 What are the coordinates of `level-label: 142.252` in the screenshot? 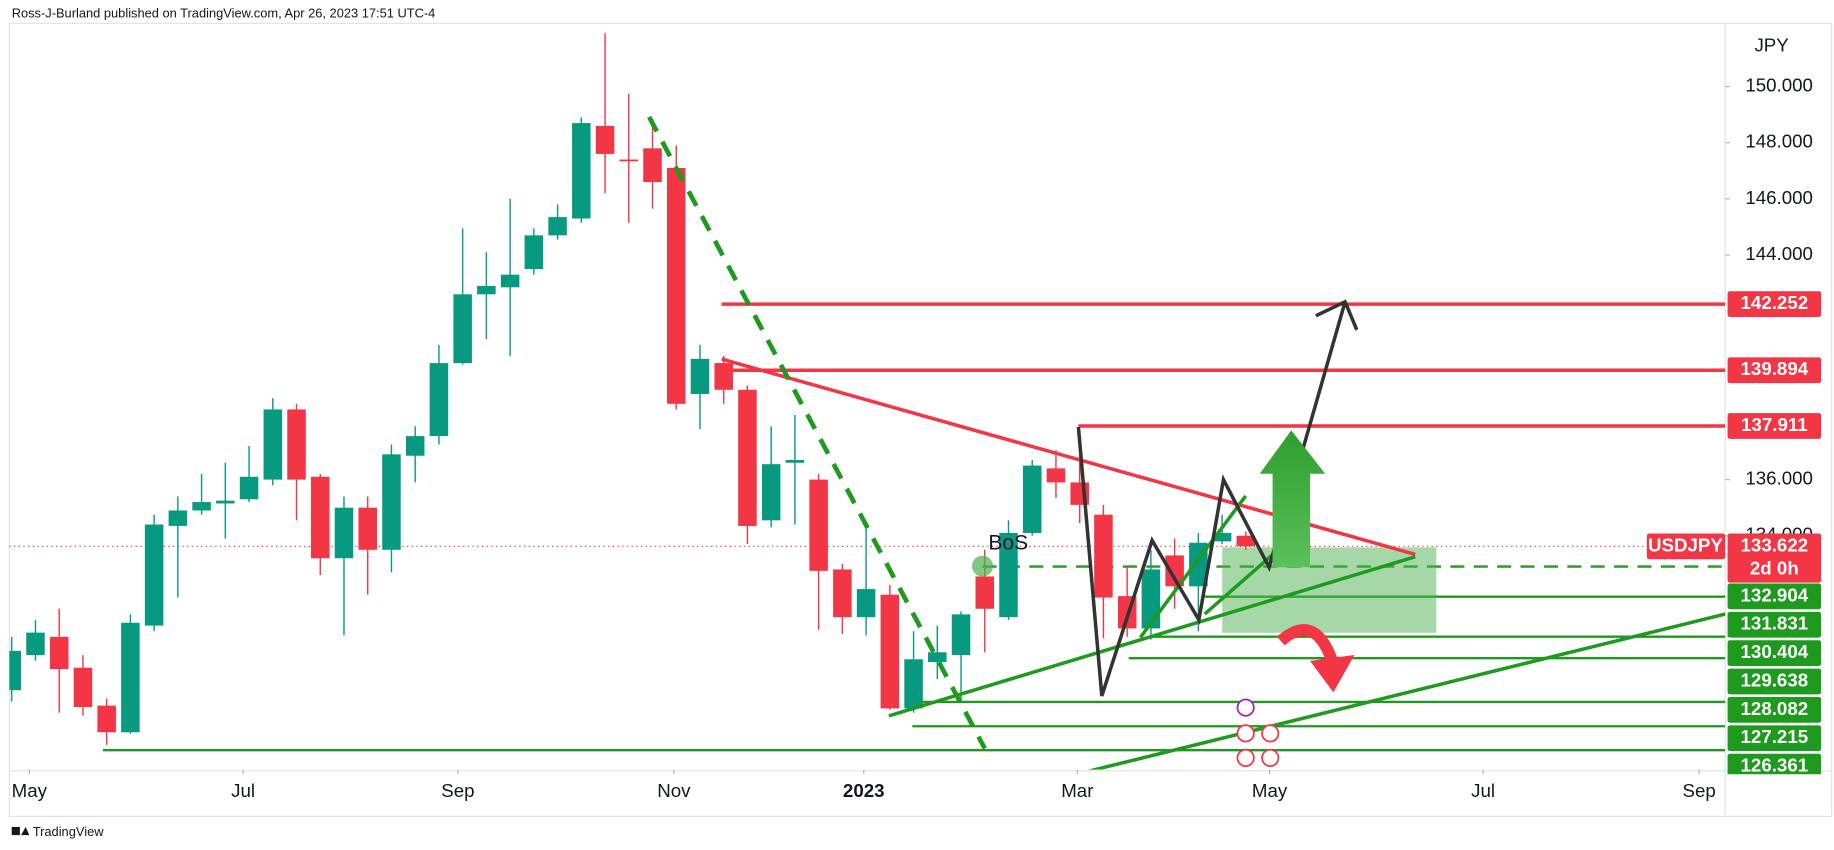 It's located at (1775, 302).